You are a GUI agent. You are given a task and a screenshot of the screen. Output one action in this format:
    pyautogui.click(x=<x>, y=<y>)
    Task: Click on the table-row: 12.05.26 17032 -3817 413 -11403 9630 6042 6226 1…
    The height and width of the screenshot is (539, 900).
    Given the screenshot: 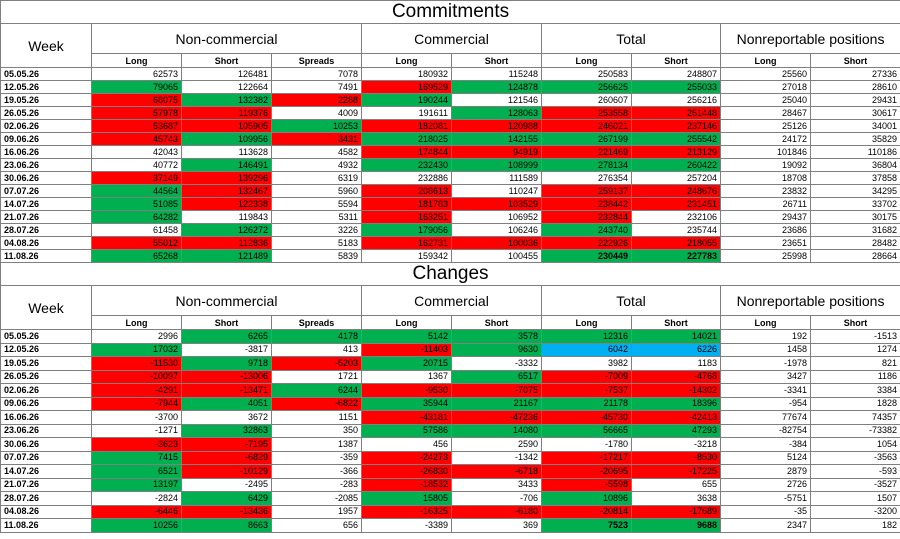 What is the action you would take?
    pyautogui.click(x=450, y=349)
    